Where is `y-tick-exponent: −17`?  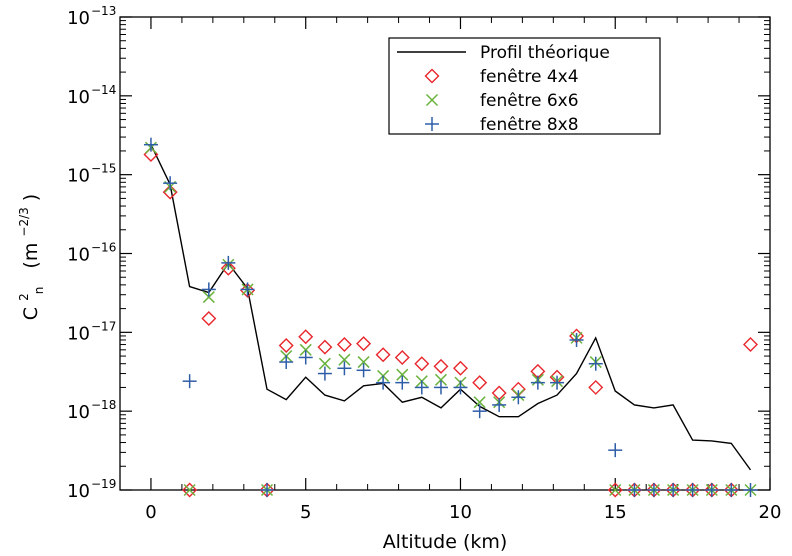 y-tick-exponent: −17 is located at coordinates (103, 326).